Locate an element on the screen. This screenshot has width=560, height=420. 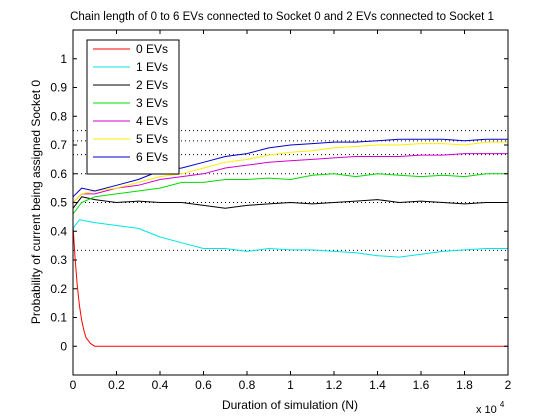
x-tick-label: 1.8 is located at coordinates (464, 385).